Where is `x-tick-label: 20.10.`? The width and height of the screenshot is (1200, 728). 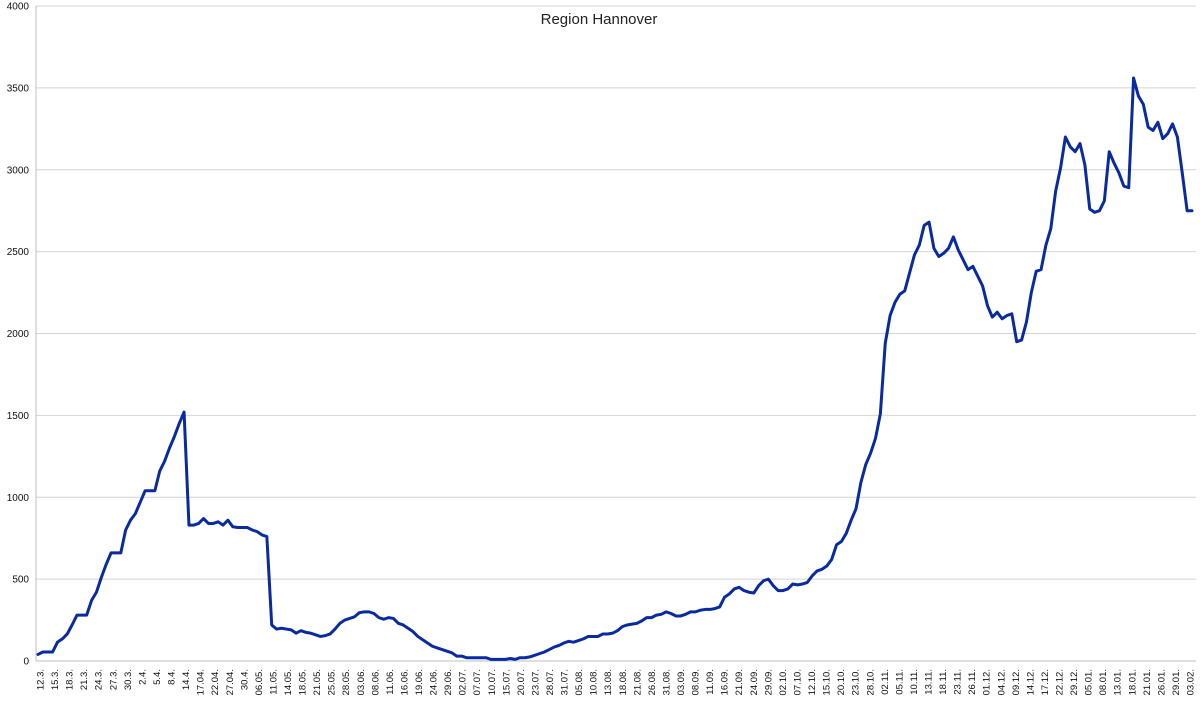 x-tick-label: 20.10. is located at coordinates (841, 682).